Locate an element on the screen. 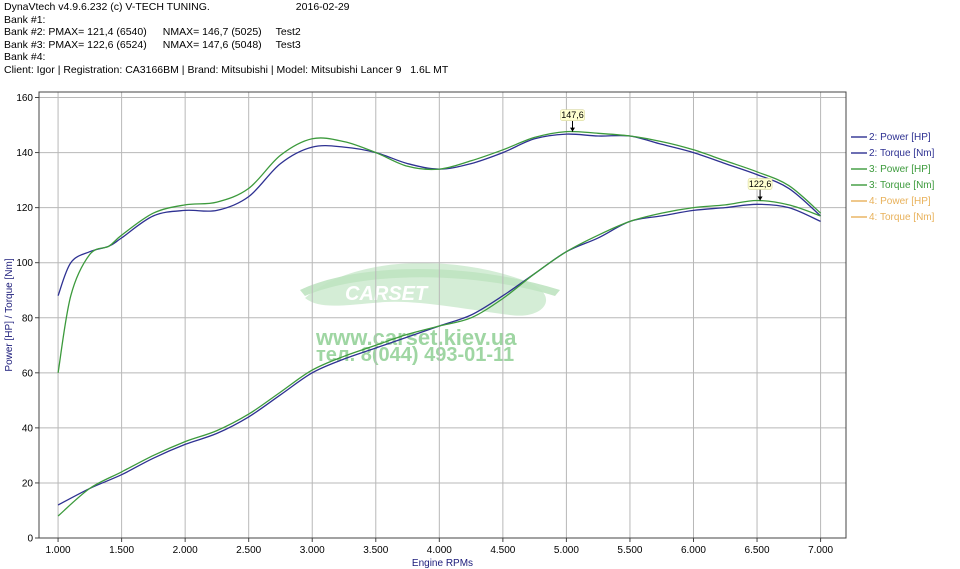 This screenshot has height=569, width=960. legend-entry: 3: Torque [Nm] is located at coordinates (902, 185).